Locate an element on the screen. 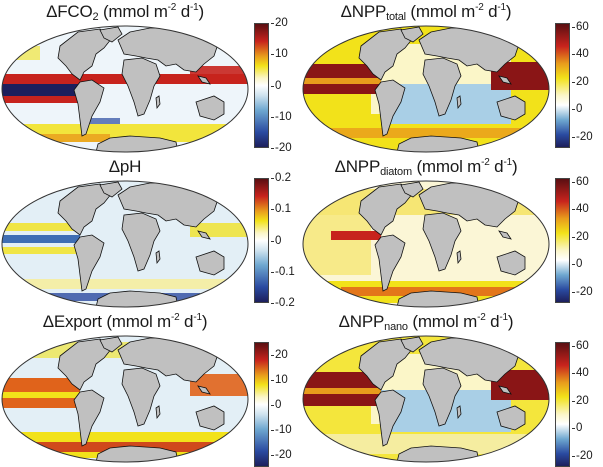  panel-title: ΔNPPtotal (mmol m-2 d-1) is located at coordinates (426, 12).